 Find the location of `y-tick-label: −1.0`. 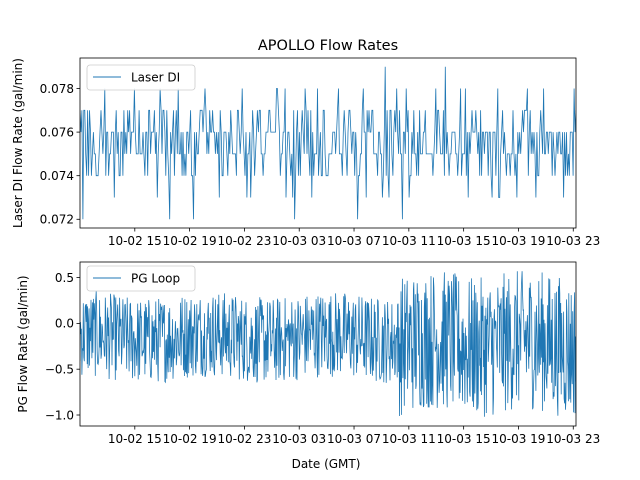

y-tick-label: −1.0 is located at coordinates (59, 415).